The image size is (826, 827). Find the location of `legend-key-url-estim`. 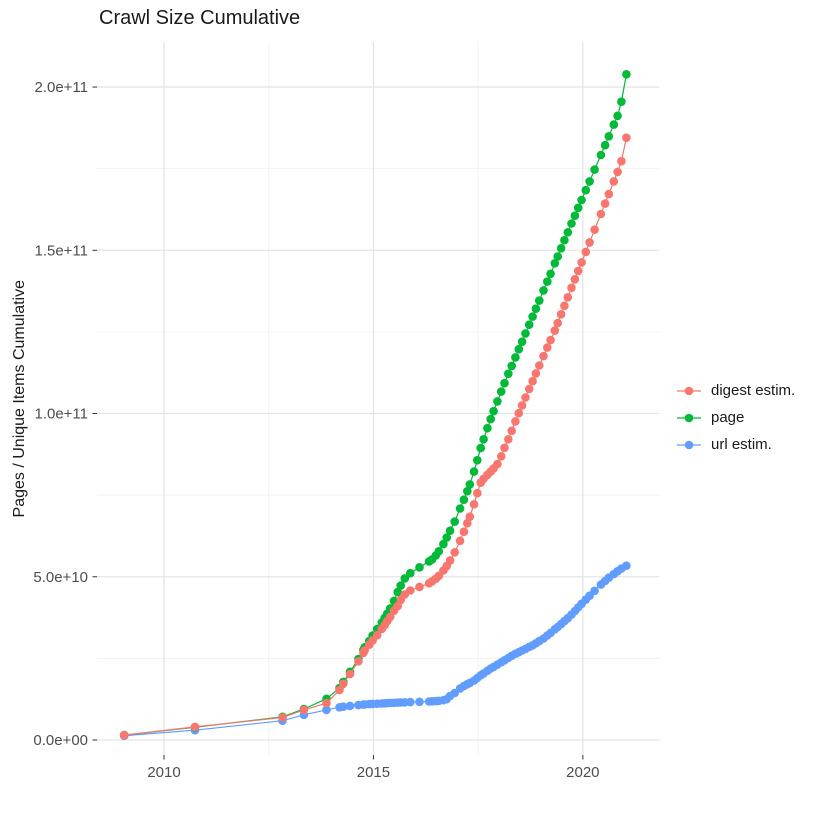

legend-key-url-estim is located at coordinates (689, 444).